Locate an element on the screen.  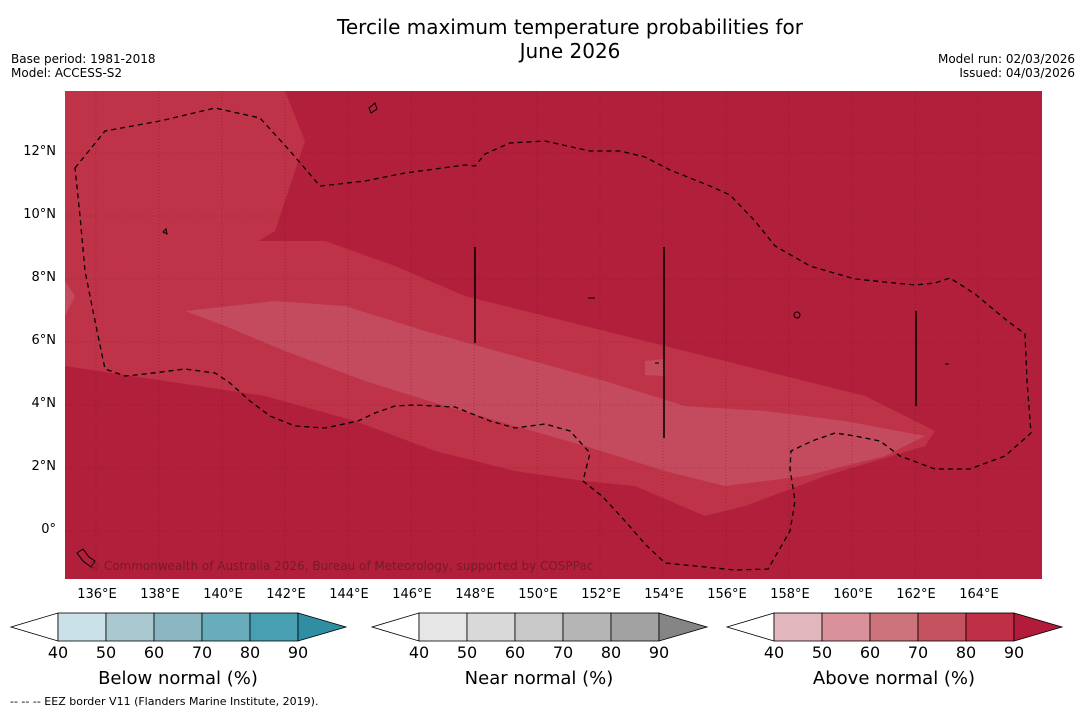
lon-tick-label: 162°E is located at coordinates (916, 594).